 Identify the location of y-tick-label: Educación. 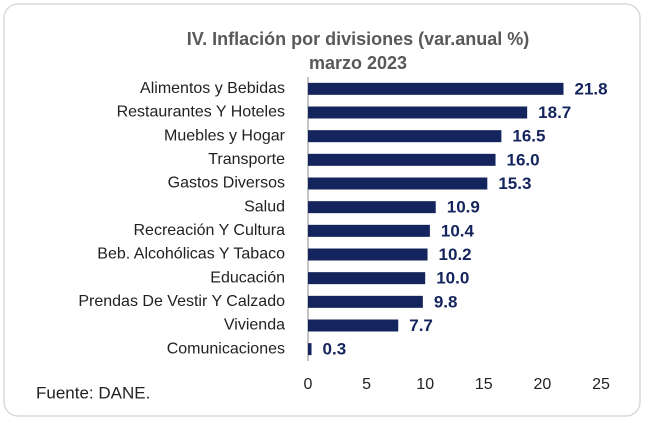
(247, 277).